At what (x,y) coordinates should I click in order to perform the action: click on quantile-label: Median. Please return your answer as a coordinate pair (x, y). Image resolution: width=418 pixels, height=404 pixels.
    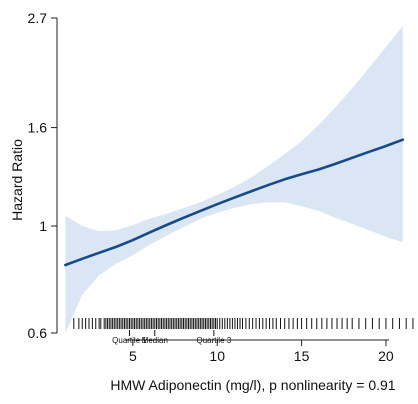
    Looking at the image, I should click on (155, 340).